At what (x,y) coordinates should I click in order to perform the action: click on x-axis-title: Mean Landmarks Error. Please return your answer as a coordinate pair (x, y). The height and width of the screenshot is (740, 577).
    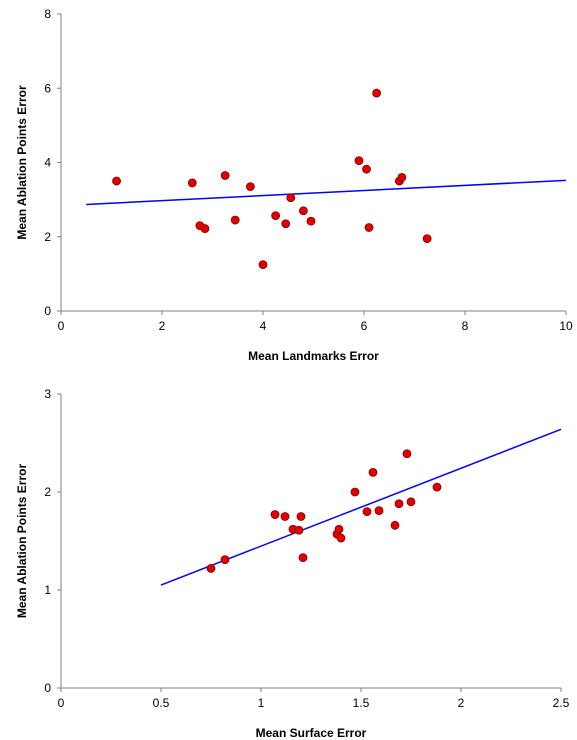
    Looking at the image, I should click on (313, 356).